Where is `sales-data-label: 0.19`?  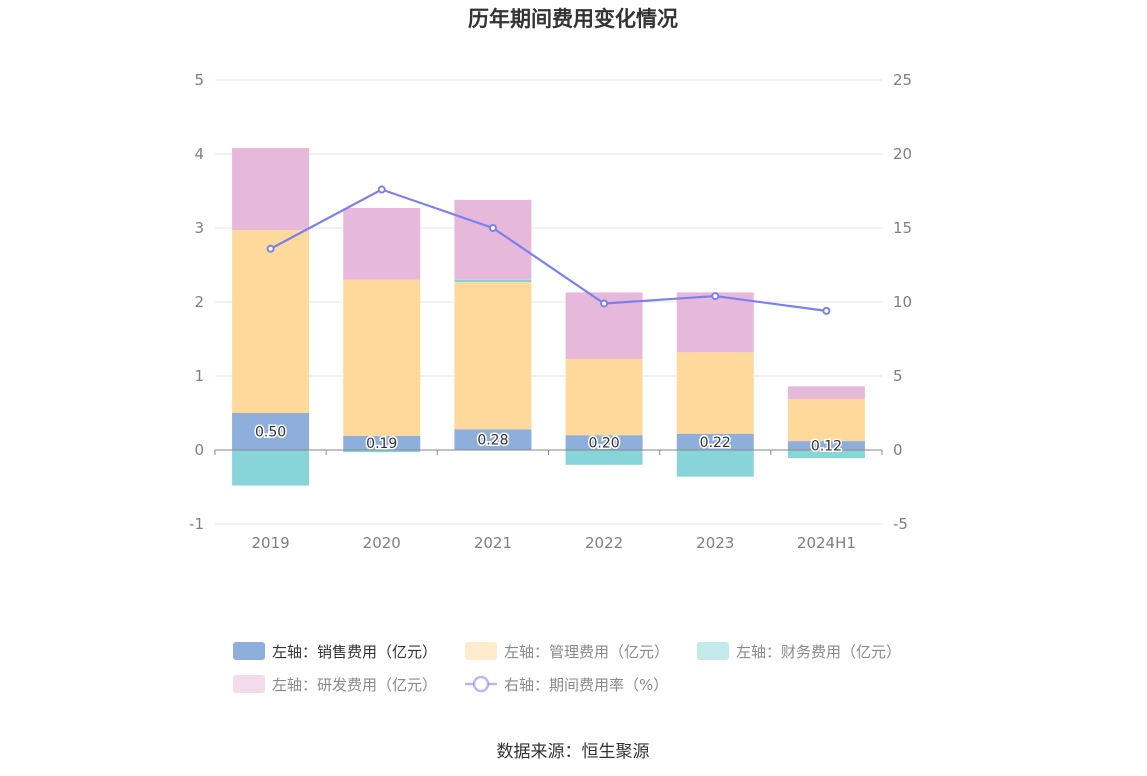
sales-data-label: 0.19 is located at coordinates (381, 444).